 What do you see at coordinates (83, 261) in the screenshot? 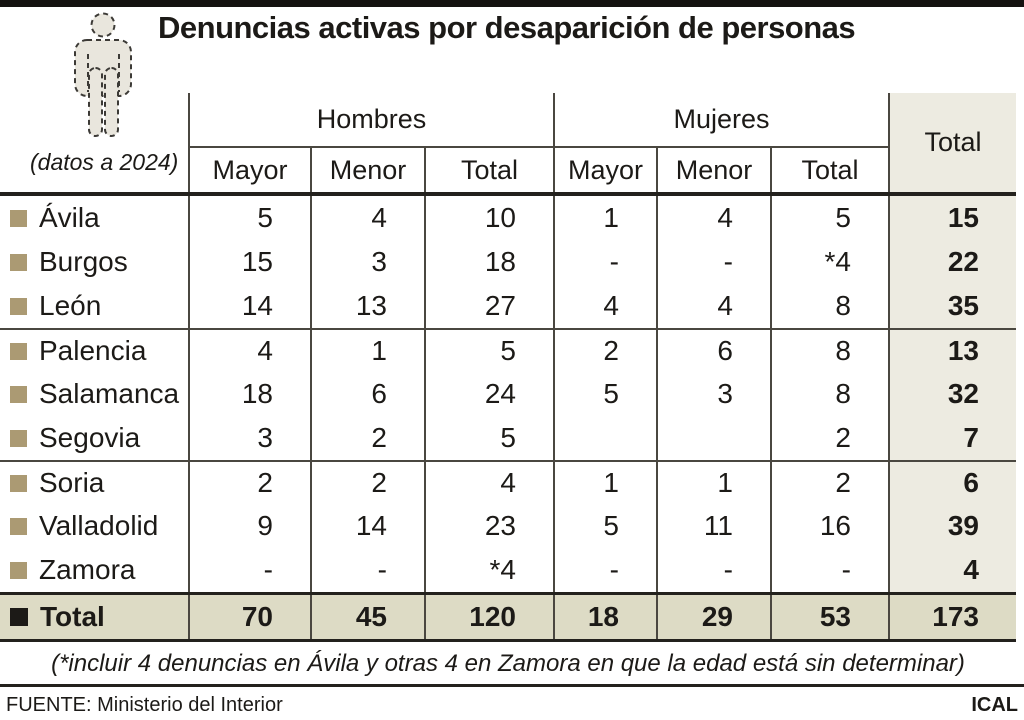
I see `row-label: Burgos` at bounding box center [83, 261].